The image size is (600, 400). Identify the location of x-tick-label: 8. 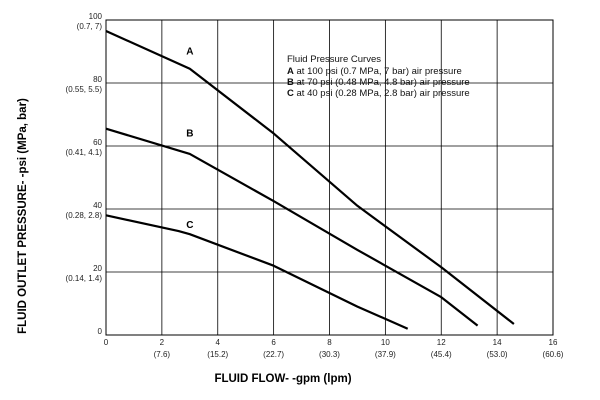
(329, 342).